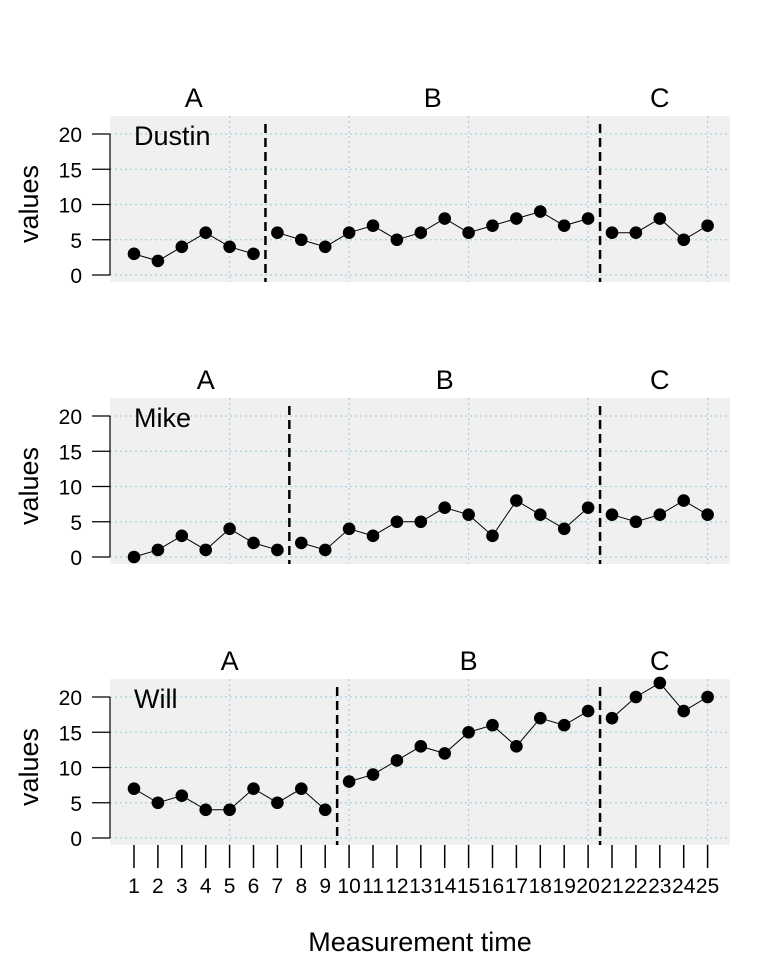 The image size is (768, 960). Describe the element at coordinates (540, 886) in the screenshot. I see `x-tick-label: 18` at that location.